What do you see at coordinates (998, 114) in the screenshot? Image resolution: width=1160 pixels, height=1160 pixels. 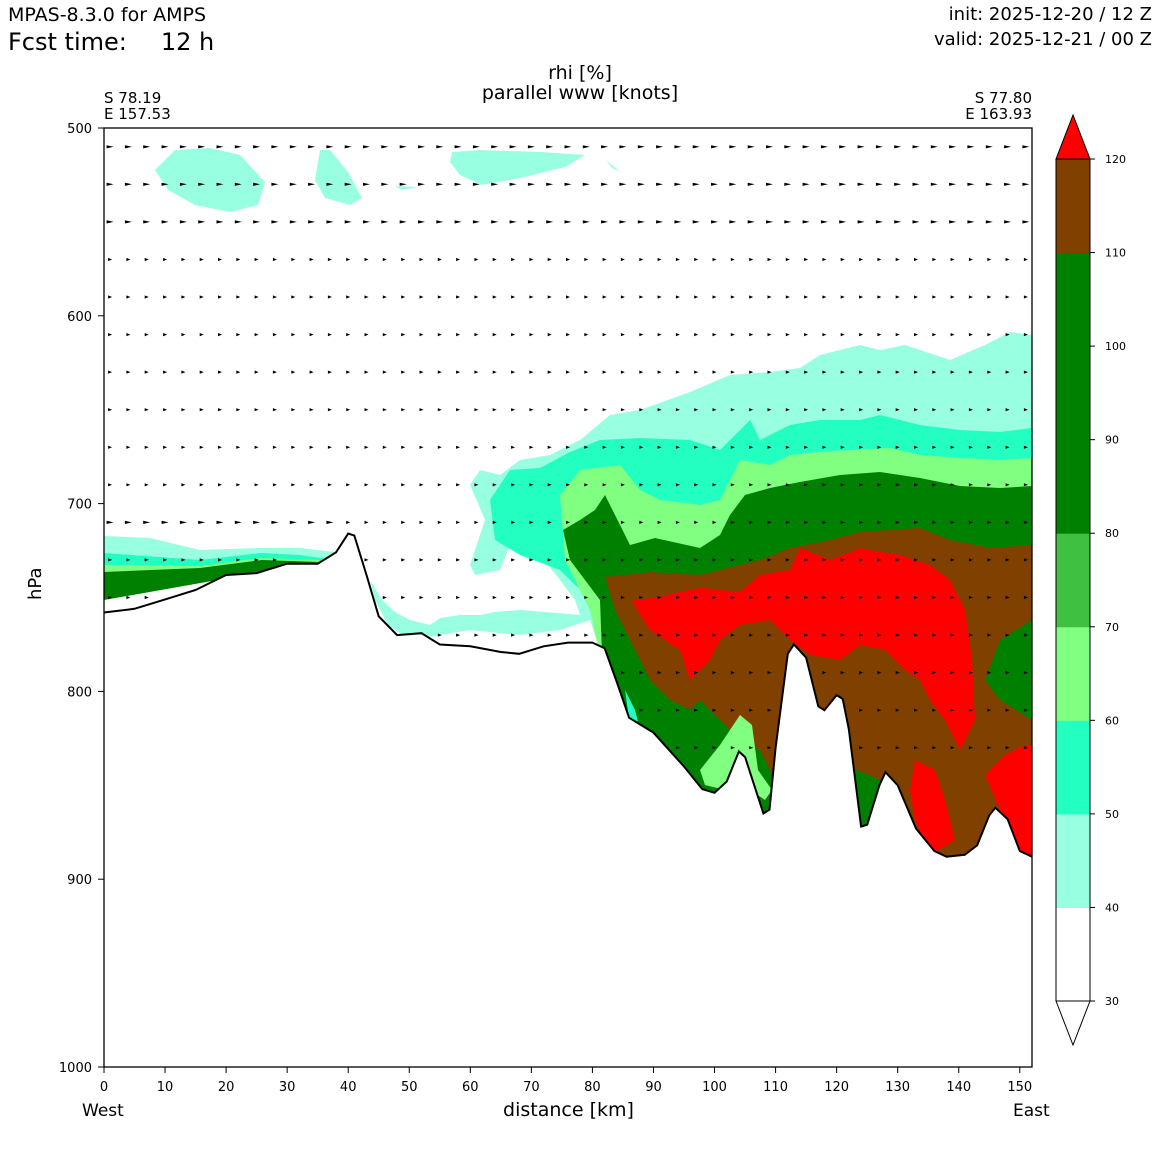 I see `end-point-lon: E 163.93` at bounding box center [998, 114].